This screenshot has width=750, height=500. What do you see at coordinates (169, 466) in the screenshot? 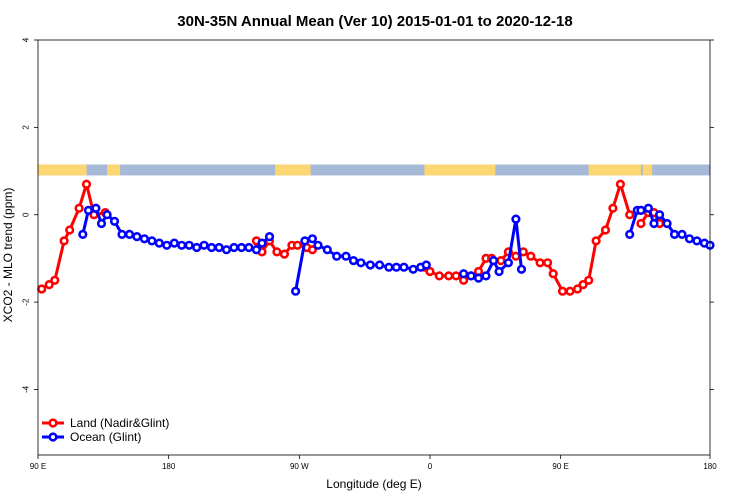
I see `x-tick-label-1: 180` at bounding box center [169, 466].